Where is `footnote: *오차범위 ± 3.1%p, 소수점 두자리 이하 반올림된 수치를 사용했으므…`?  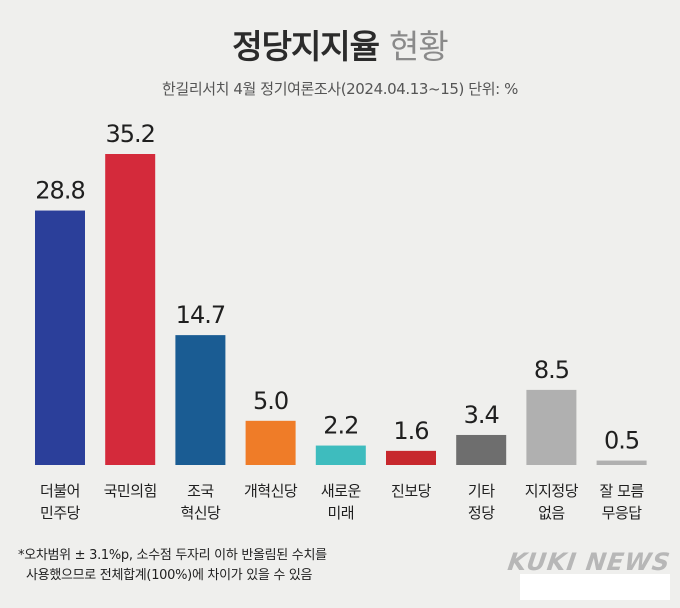
footnote: *오차범위 ± 3.1%p, 소수점 두자리 이하 반올림된 수치를 사용했으므… is located at coordinates (172, 566).